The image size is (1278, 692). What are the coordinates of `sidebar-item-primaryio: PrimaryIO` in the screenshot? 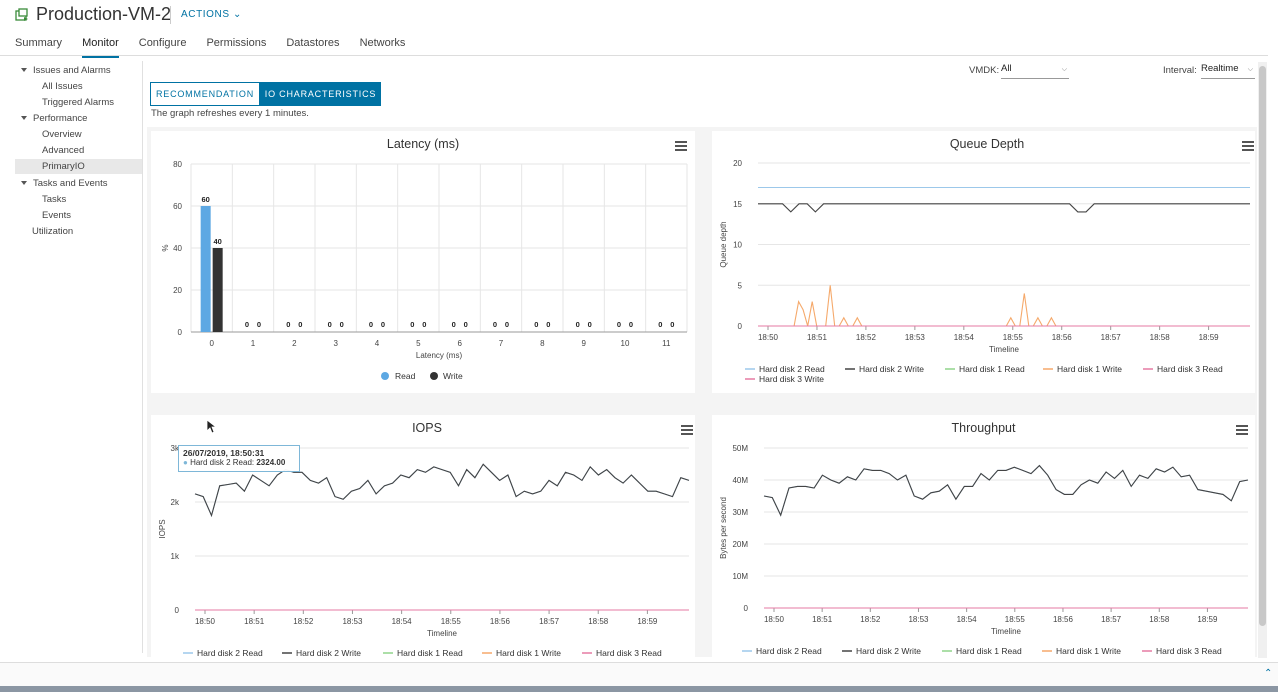 It's located at (78, 166).